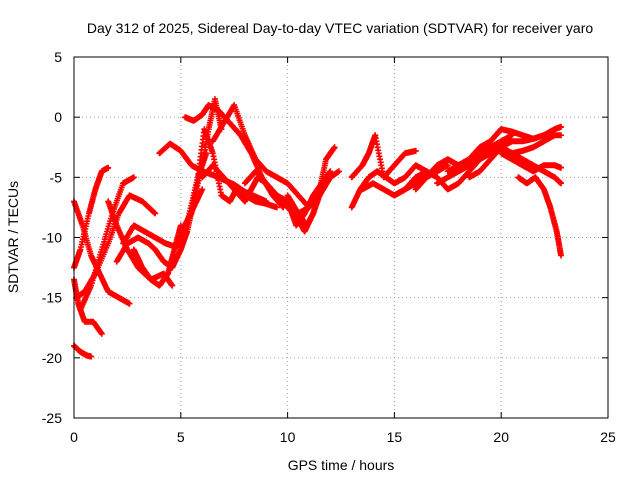  Describe the element at coordinates (341, 465) in the screenshot. I see `x-axis-label: GPS time / hours` at that location.